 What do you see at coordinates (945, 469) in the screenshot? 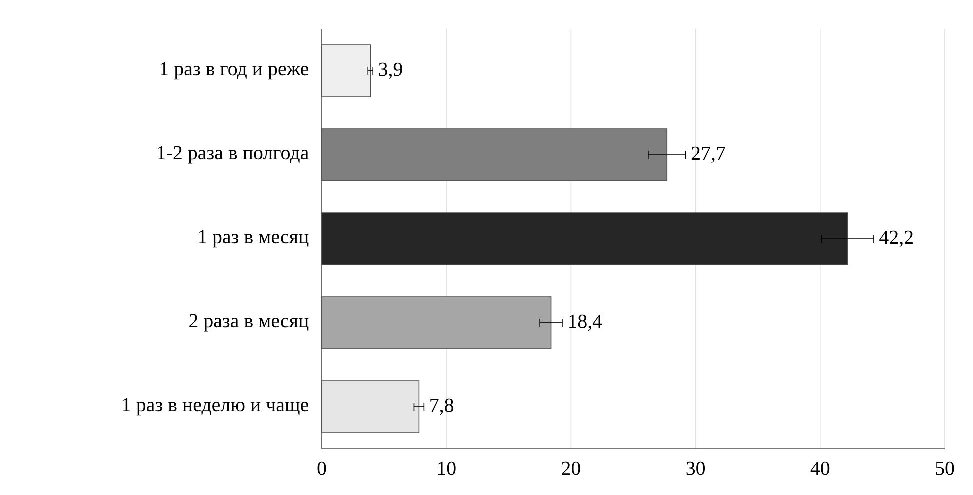
I see `x-tick-label: 50` at bounding box center [945, 469].